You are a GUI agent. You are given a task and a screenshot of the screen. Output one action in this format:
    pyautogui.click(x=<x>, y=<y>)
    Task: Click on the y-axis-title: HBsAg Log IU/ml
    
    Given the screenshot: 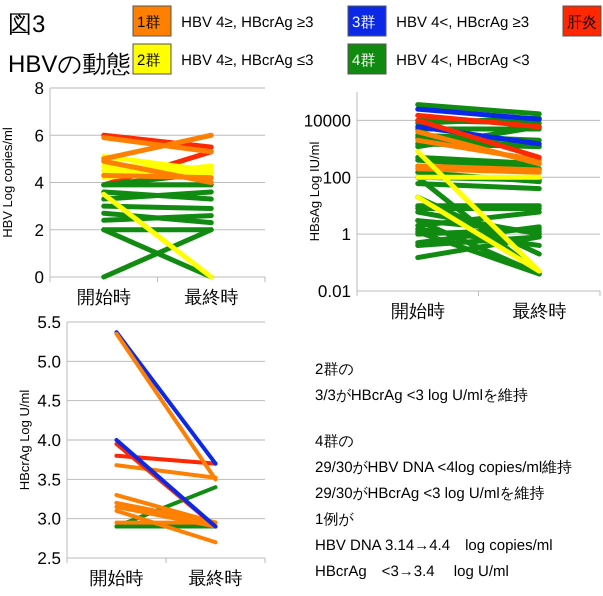 What is the action you would take?
    pyautogui.click(x=314, y=192)
    